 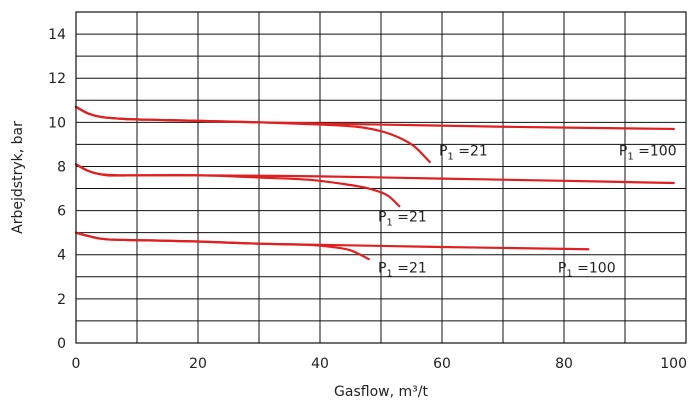 What do you see at coordinates (61, 256) in the screenshot?
I see `y-tick-label: 4` at bounding box center [61, 256].